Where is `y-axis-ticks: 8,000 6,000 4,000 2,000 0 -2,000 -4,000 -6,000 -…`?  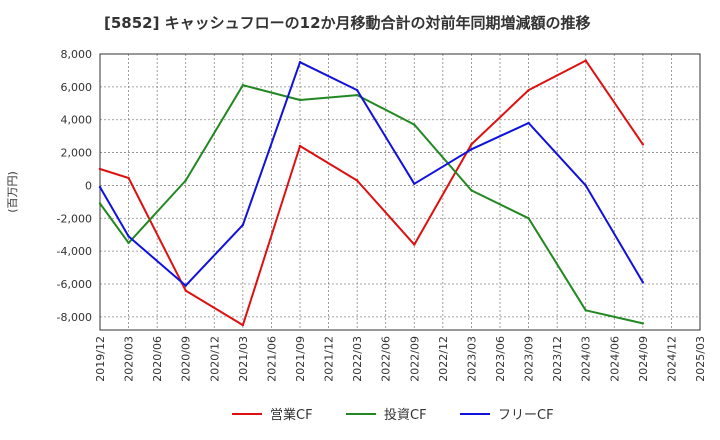 y-axis-ticks: 8,000 6,000 4,000 2,000 0 -2,000 -4,000 -6,000 -… is located at coordinates (74, 186).